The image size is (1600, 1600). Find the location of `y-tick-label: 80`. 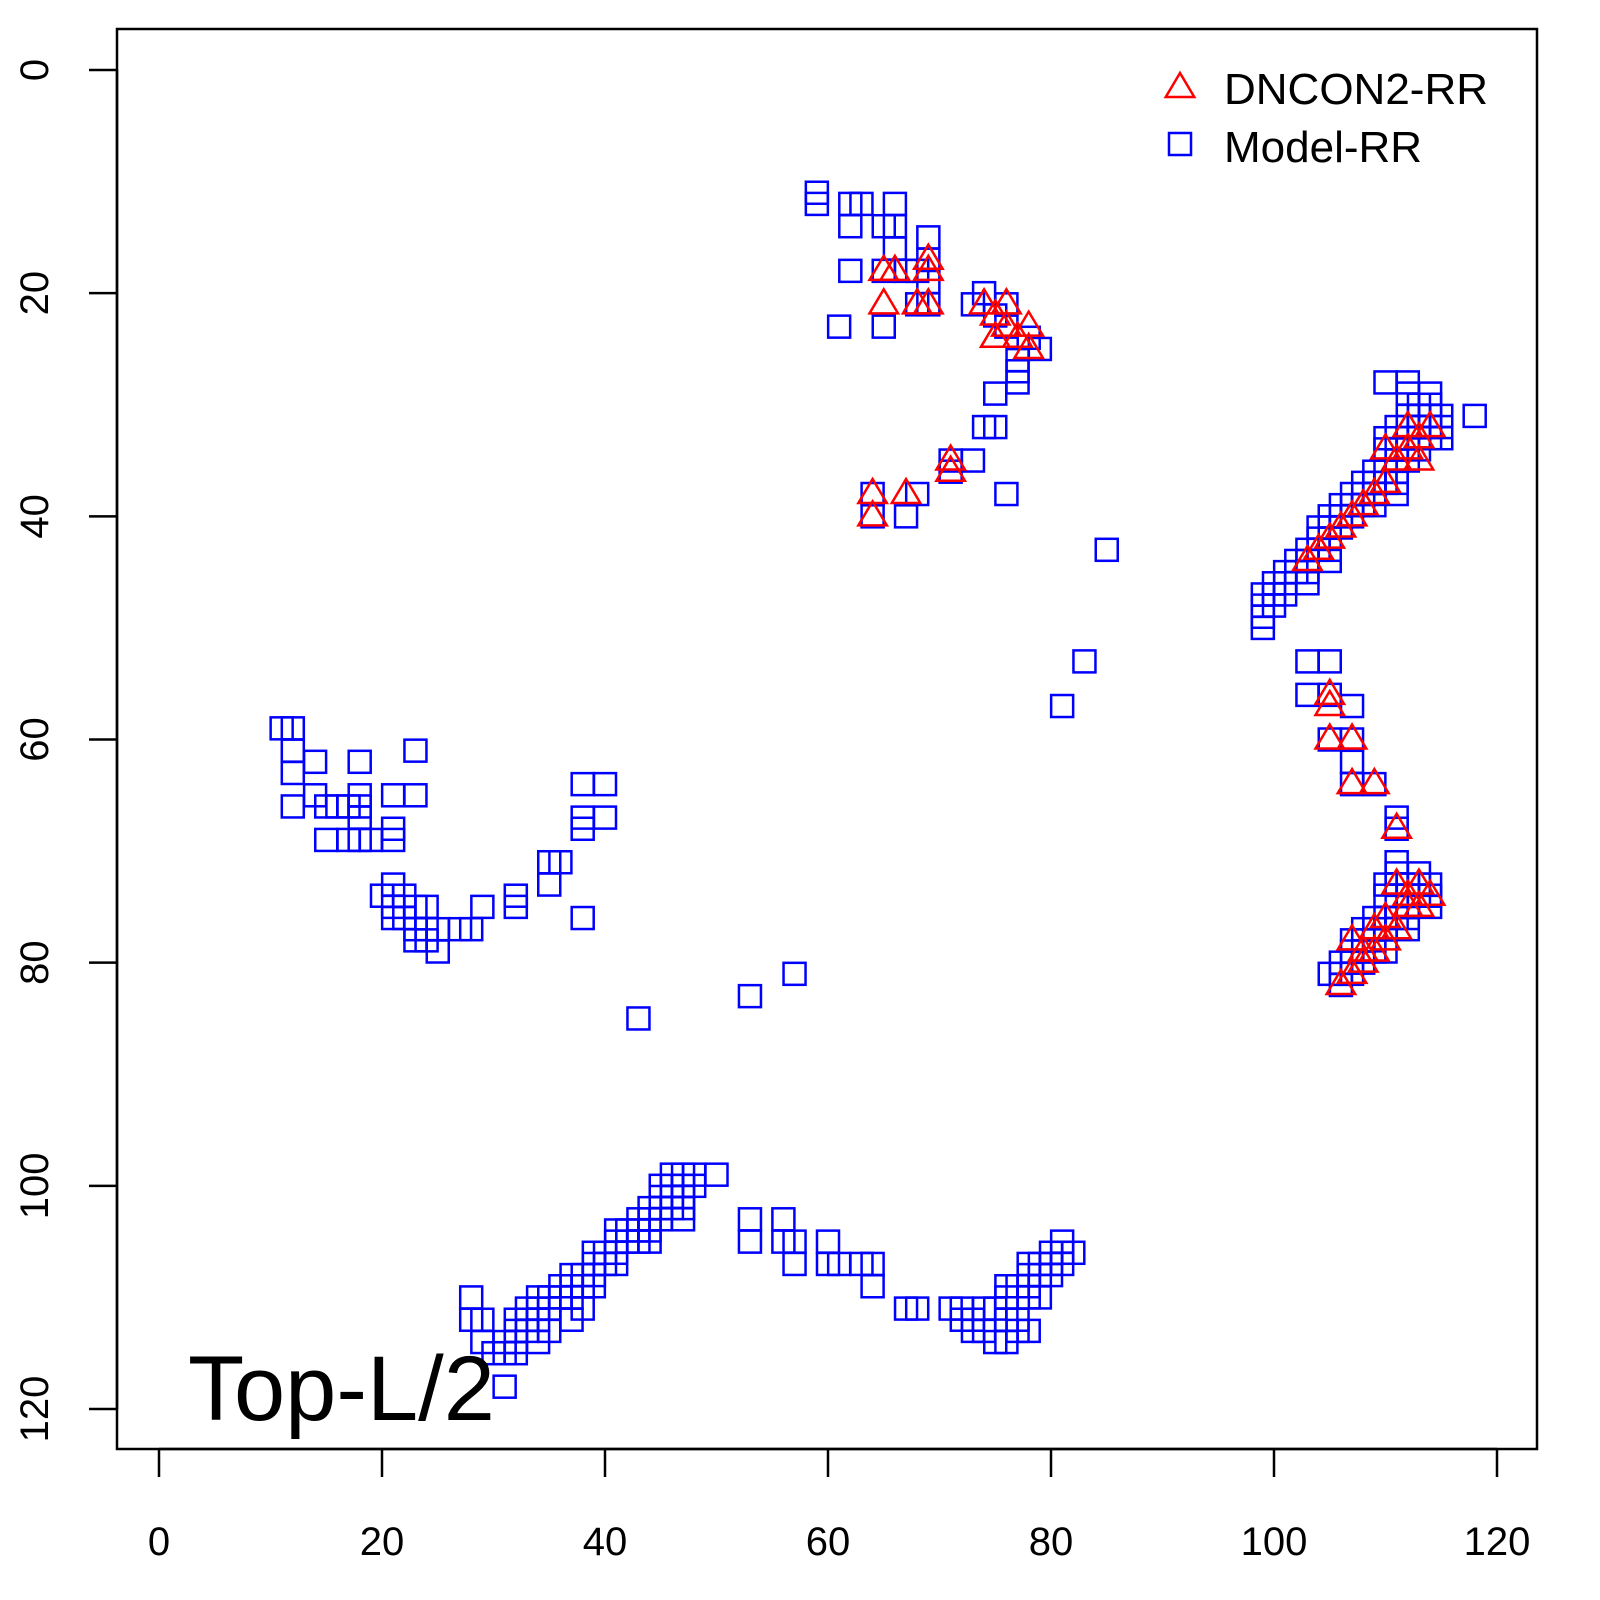

y-tick-label: 80 is located at coordinates (35, 962).